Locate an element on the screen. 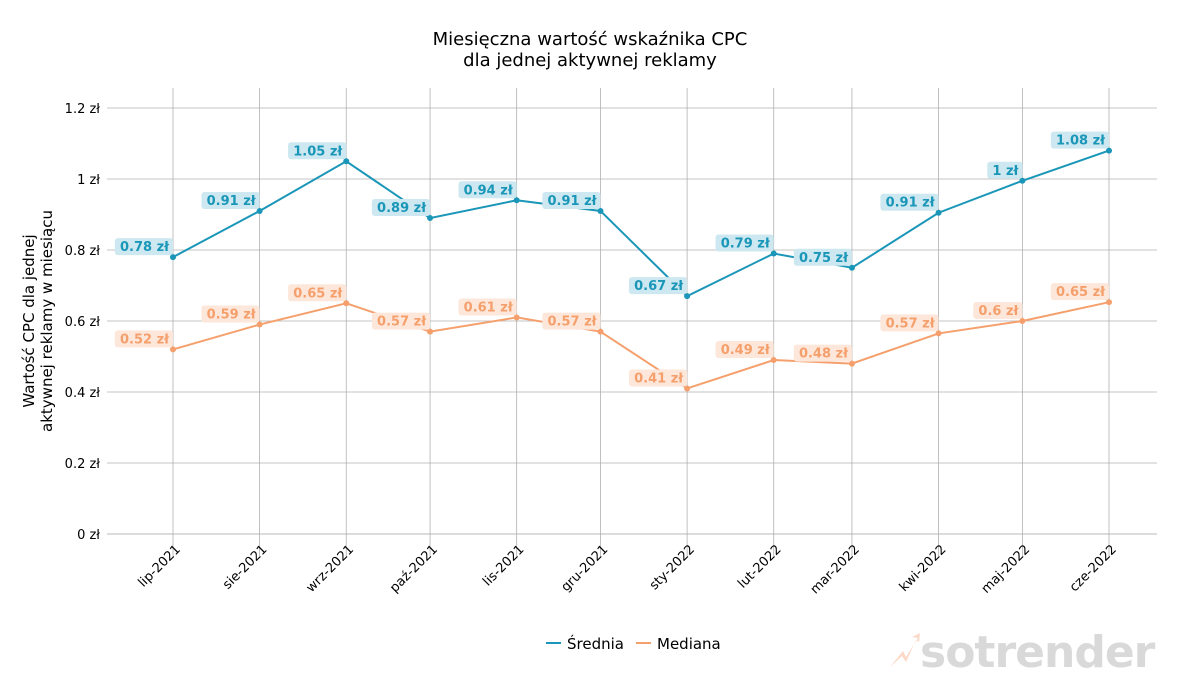  x-tick-label: gru-2021 is located at coordinates (585, 568).